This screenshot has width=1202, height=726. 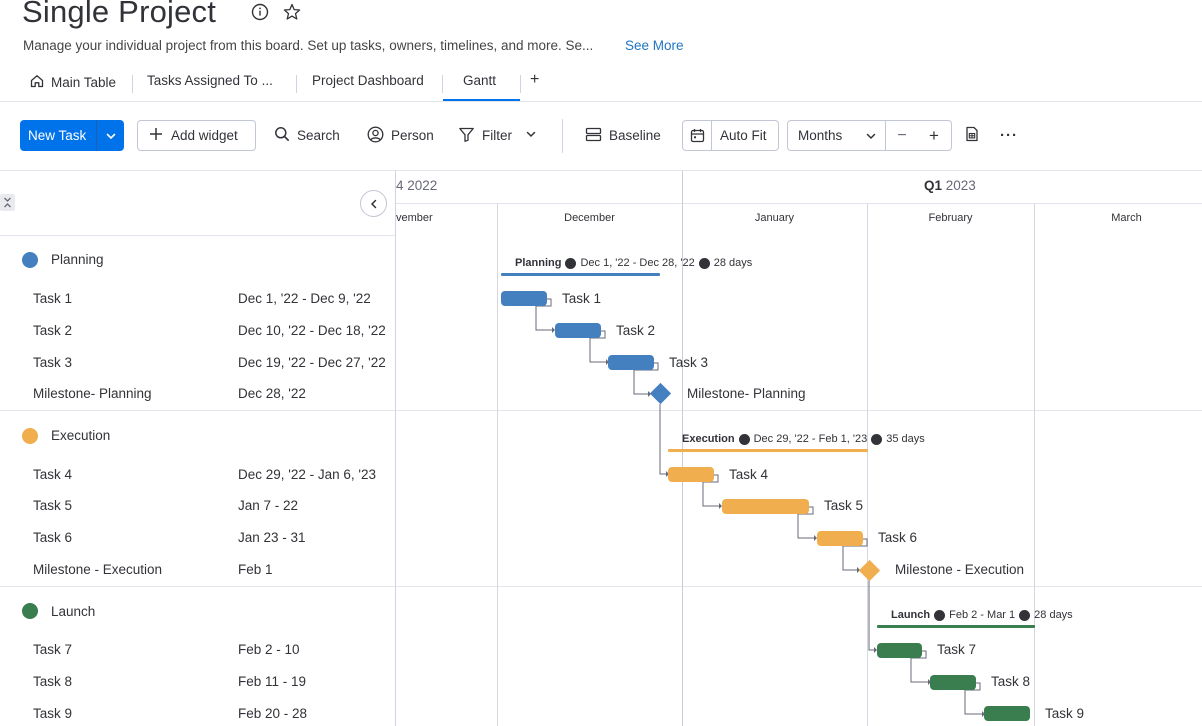 I want to click on search-button: Search, so click(x=307, y=135).